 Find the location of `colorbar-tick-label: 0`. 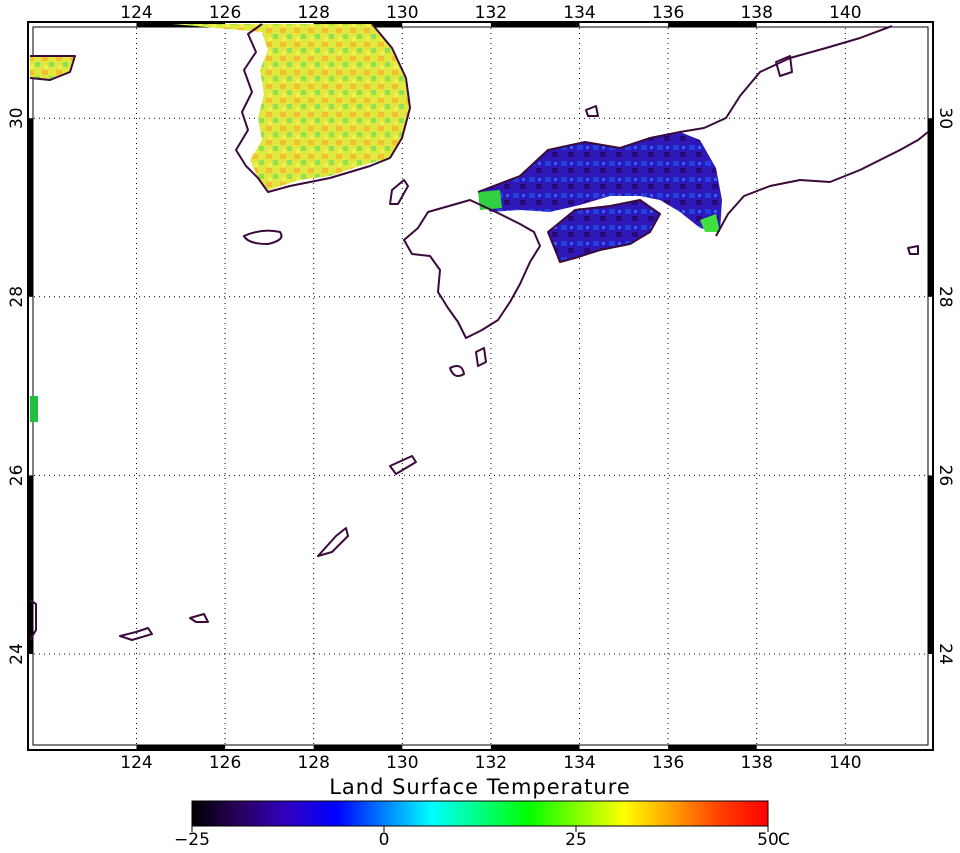

colorbar-tick-label: 0 is located at coordinates (384, 840).